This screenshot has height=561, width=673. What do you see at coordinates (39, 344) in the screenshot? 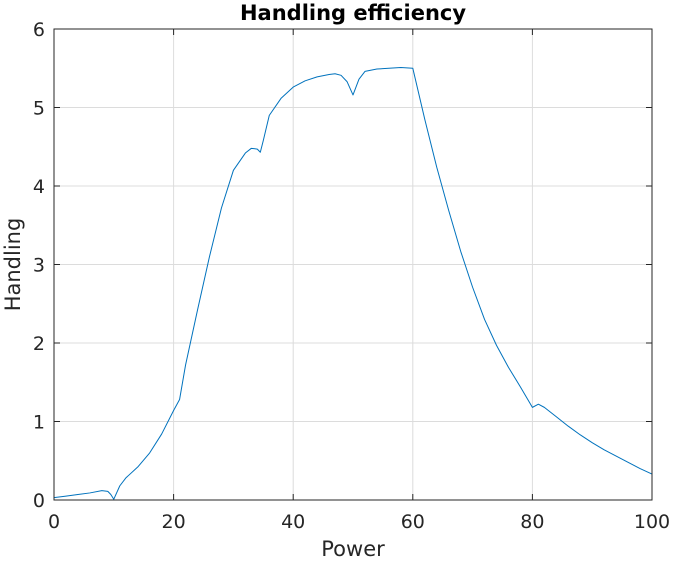
I see `y-tick-label: 2` at bounding box center [39, 344].